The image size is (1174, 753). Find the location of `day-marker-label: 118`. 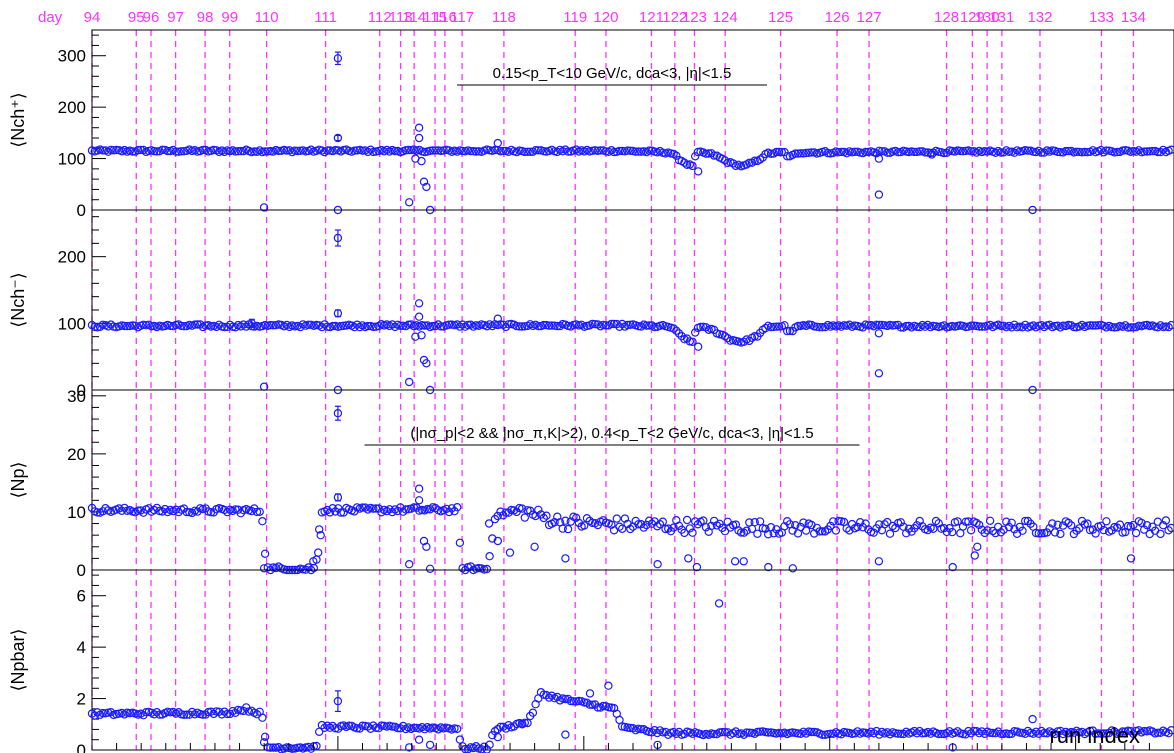

day-marker-label: 118 is located at coordinates (504, 17).